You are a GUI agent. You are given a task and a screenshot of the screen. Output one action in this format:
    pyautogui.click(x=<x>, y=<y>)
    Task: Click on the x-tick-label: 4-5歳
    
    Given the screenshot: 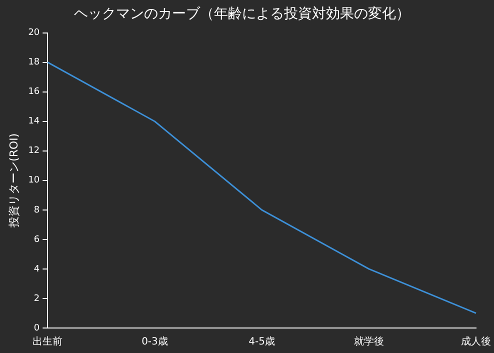 What is the action you would take?
    pyautogui.click(x=261, y=342)
    